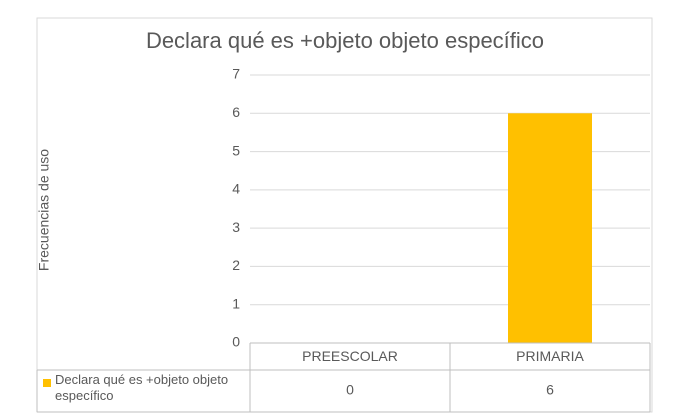  I want to click on y-tick-label: 7, so click(236, 74).